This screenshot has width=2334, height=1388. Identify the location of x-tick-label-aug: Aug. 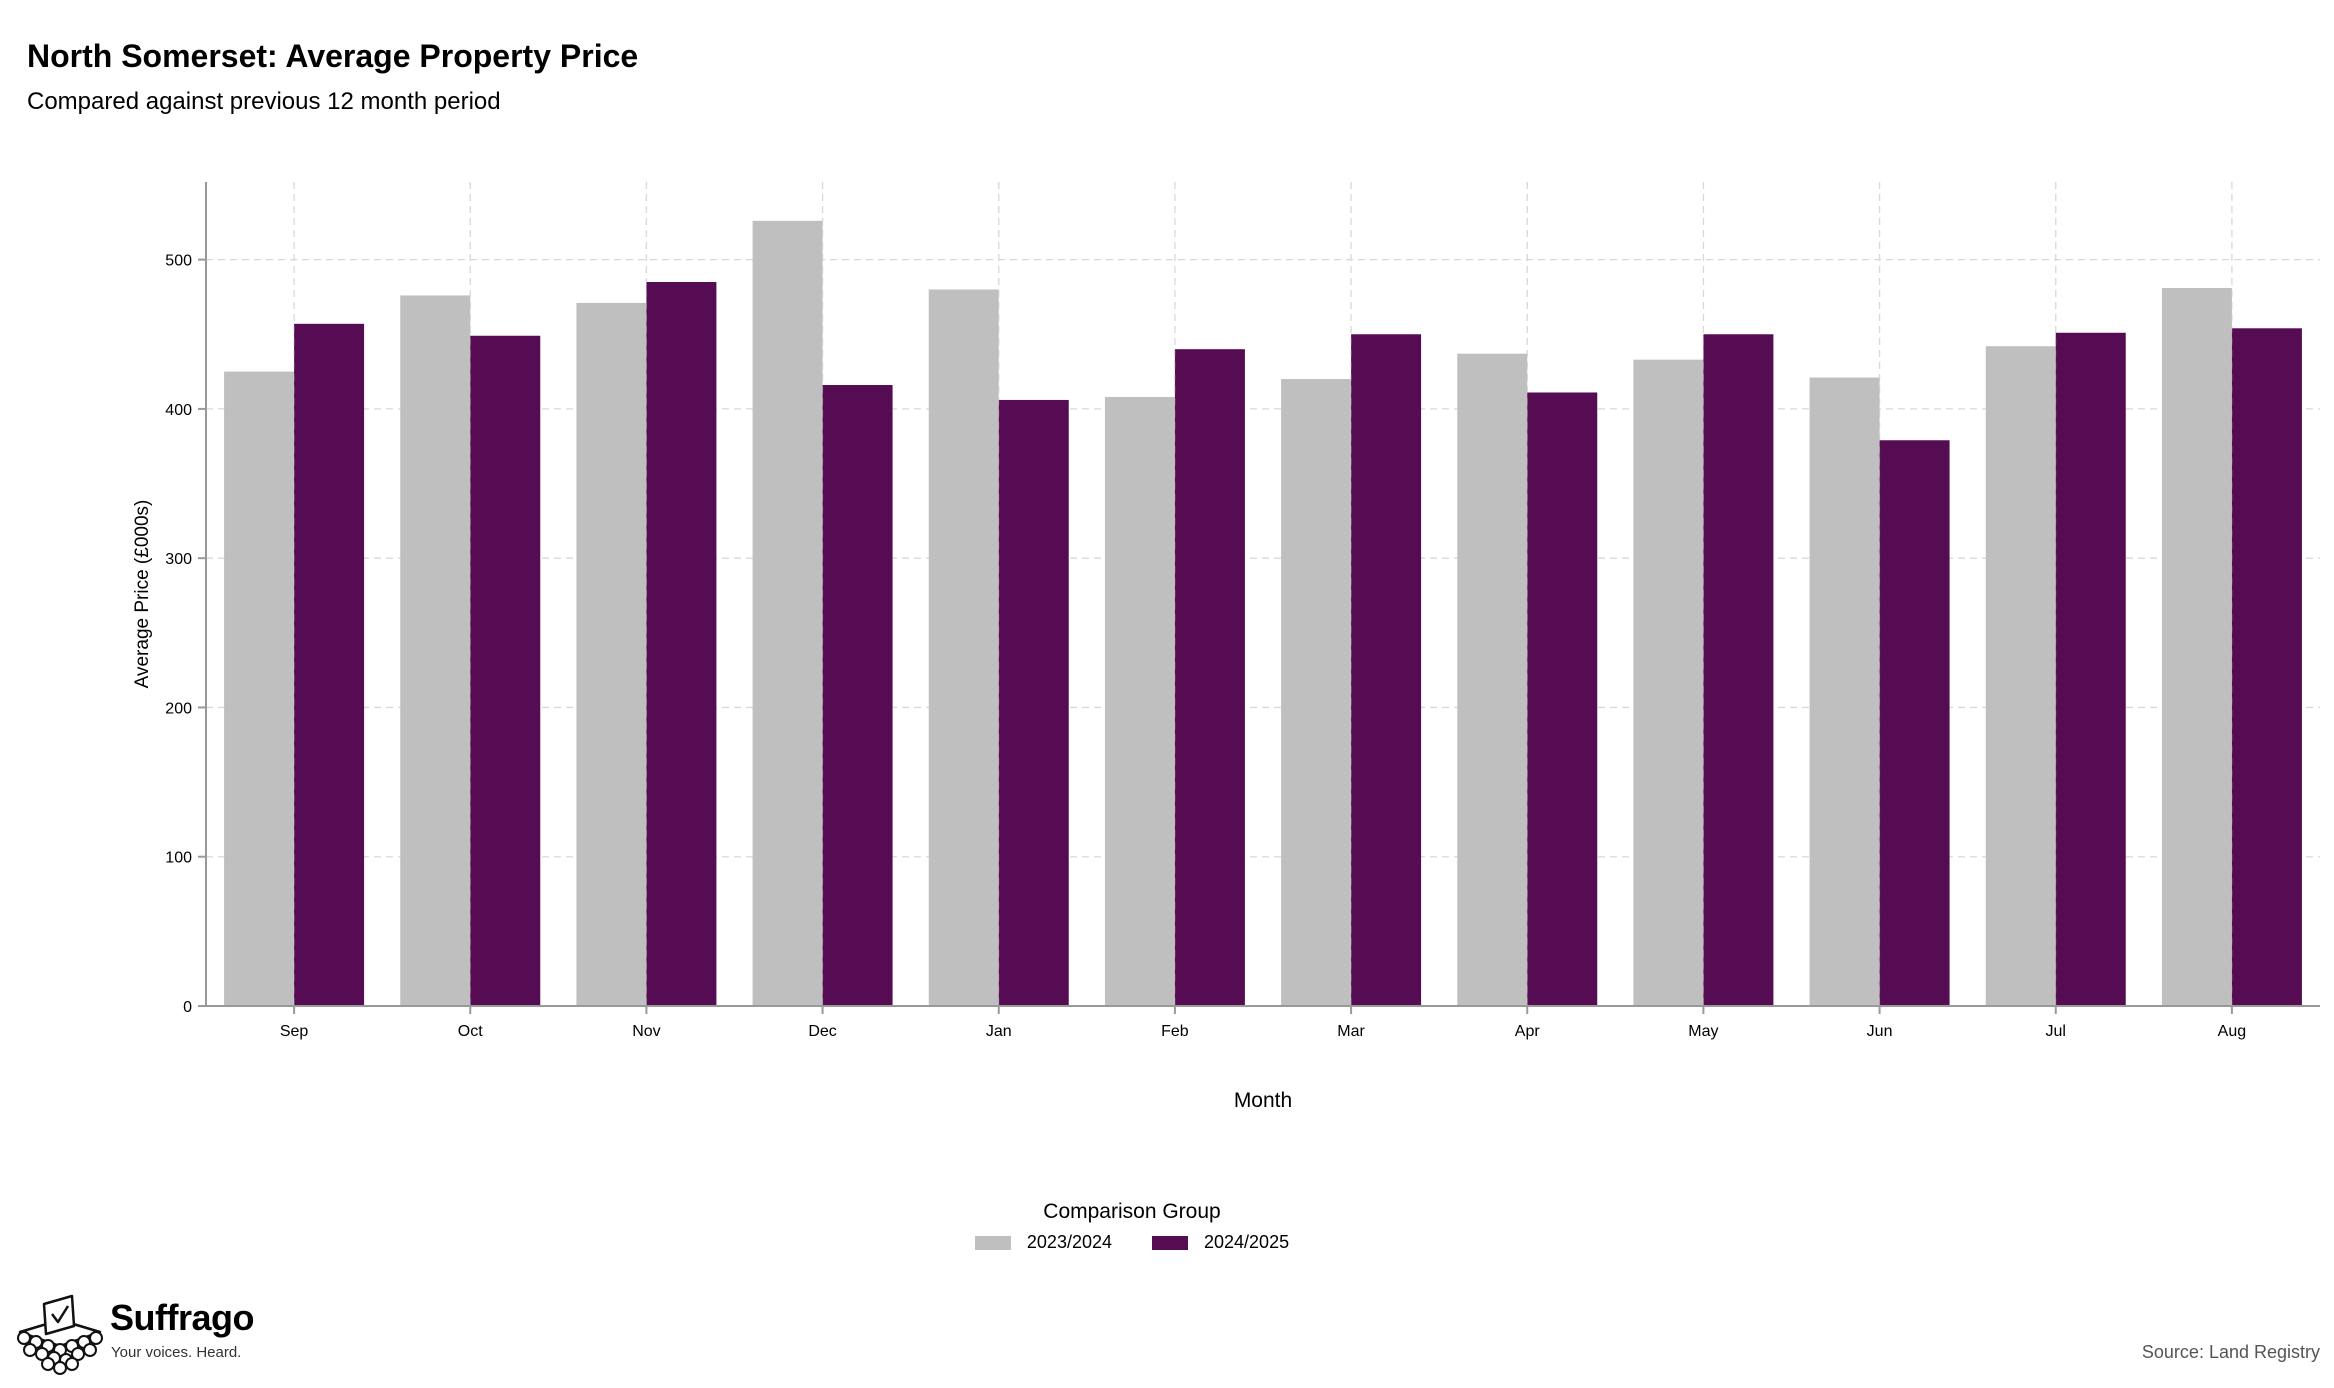
(2232, 1031).